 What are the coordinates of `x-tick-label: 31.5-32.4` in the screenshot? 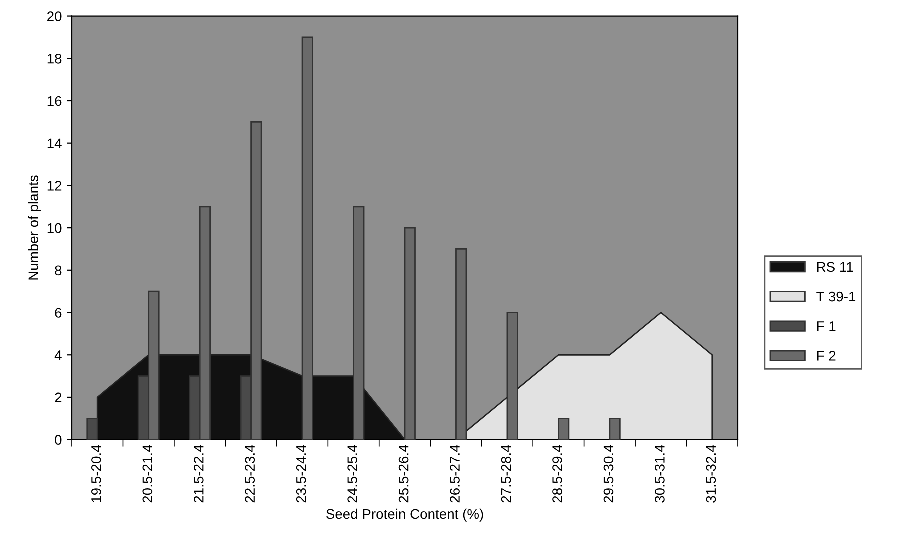 It's located at (711, 474).